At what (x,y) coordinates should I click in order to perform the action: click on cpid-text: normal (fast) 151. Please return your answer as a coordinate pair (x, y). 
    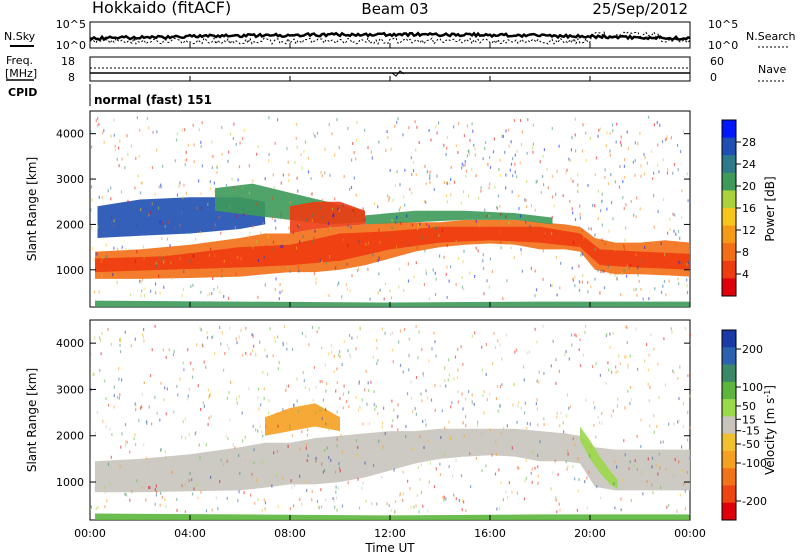
    Looking at the image, I should click on (153, 100).